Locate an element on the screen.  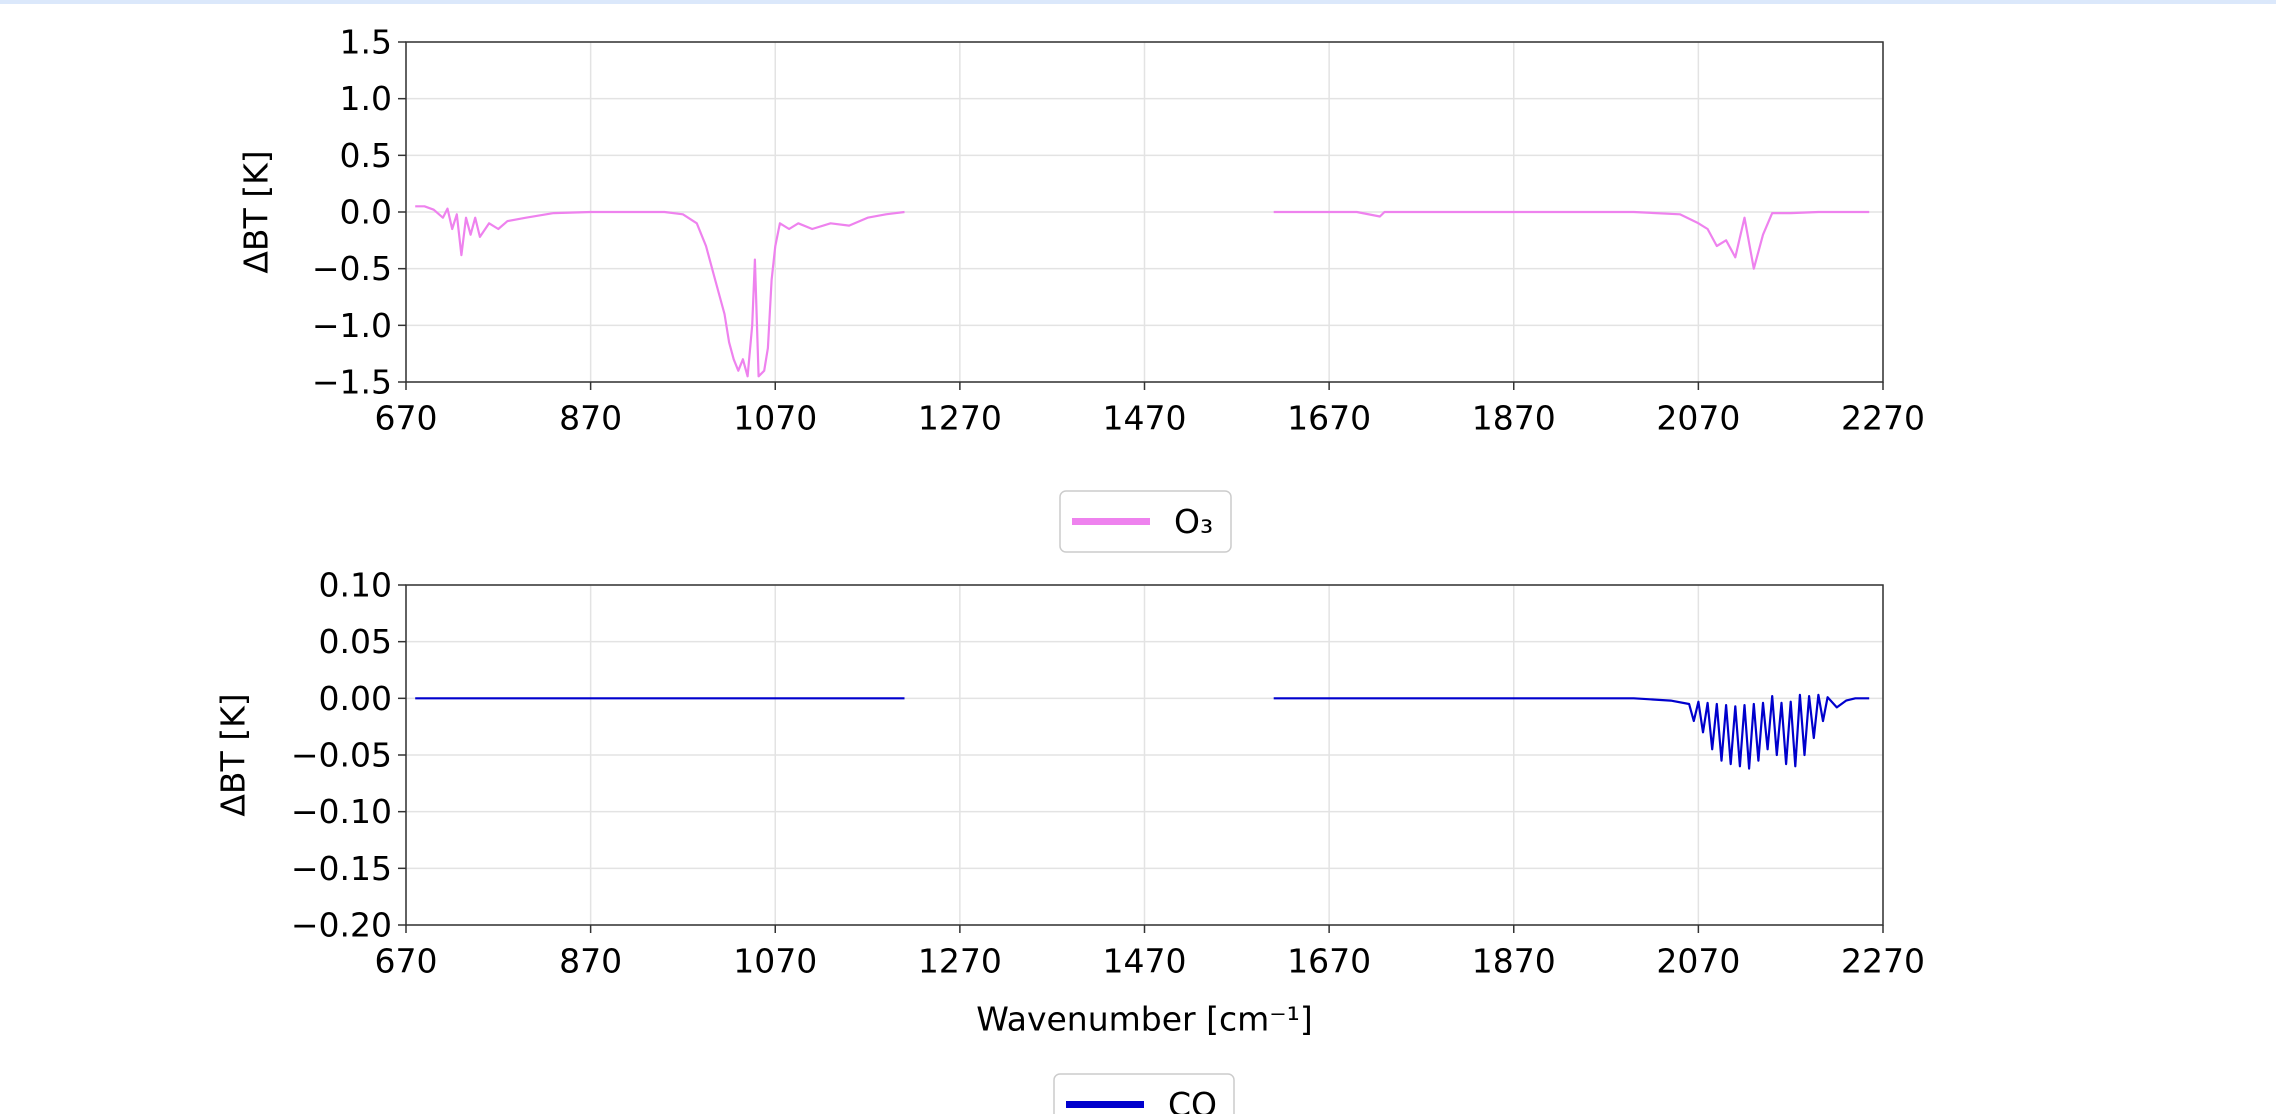
y-tick-label: 1.0 is located at coordinates (366, 98).